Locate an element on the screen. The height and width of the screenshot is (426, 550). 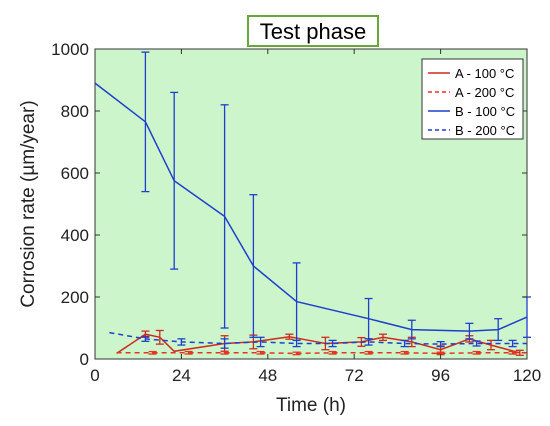
x-axis-label: Time (h) is located at coordinates (311, 405).